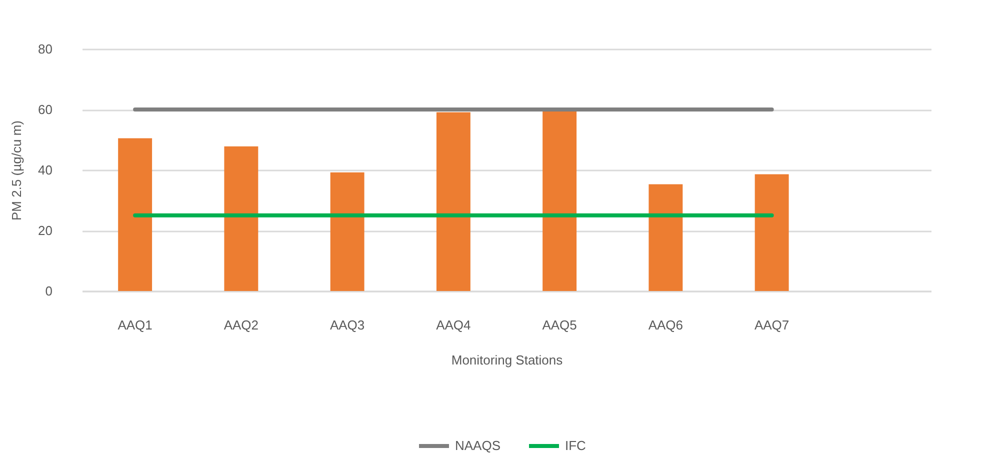 This screenshot has width=995, height=468. What do you see at coordinates (135, 325) in the screenshot?
I see `x-tick-label: AAQ1` at bounding box center [135, 325].